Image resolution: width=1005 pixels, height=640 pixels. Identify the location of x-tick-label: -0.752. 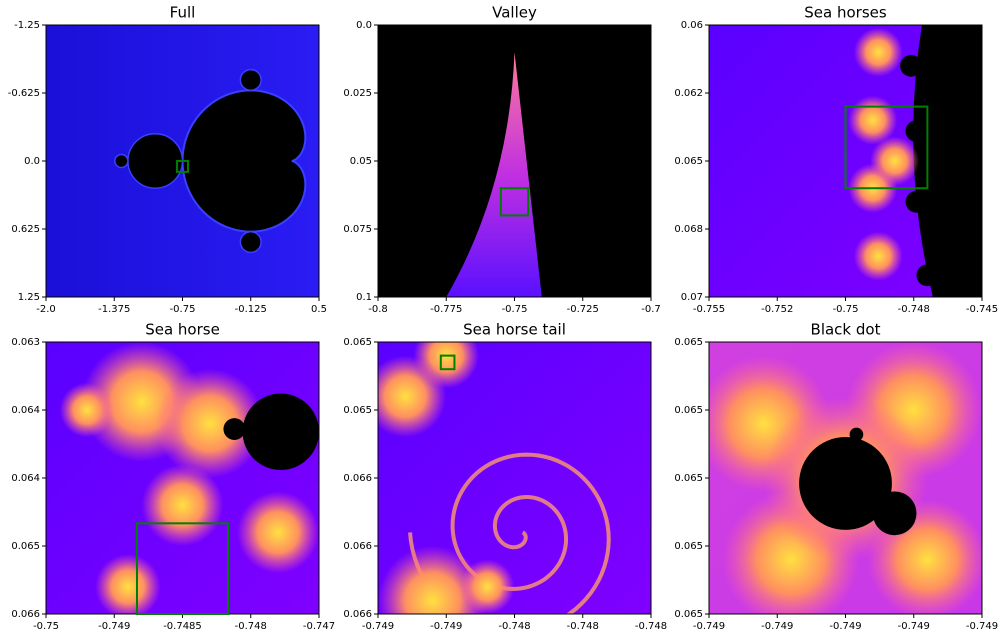
(777, 309).